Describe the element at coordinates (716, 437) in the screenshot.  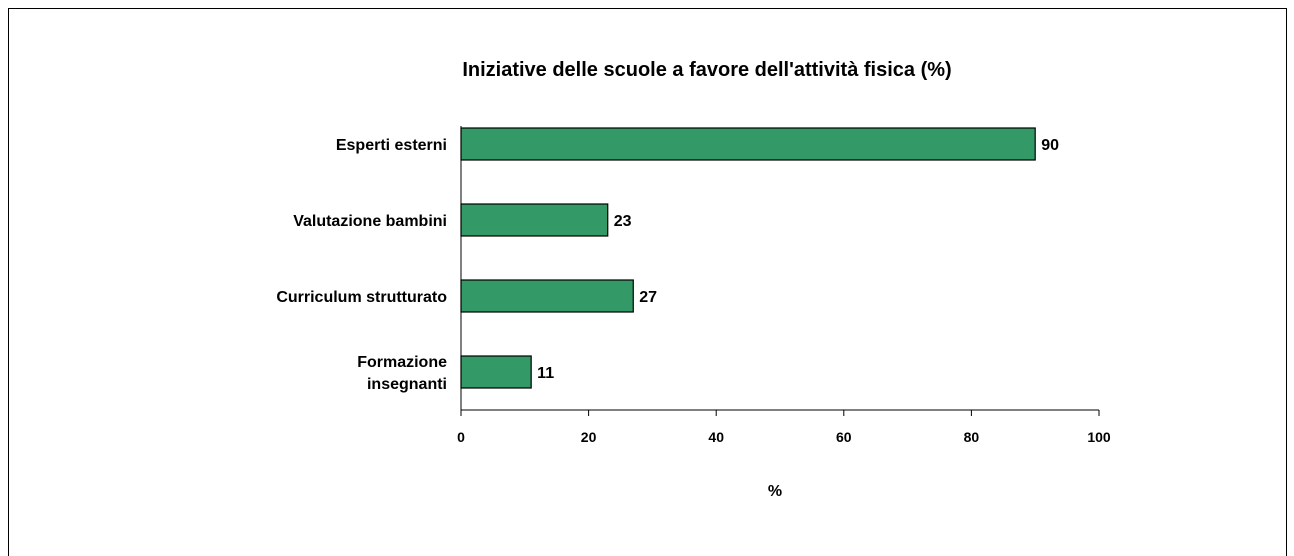
I see `x-tick-label: 40` at that location.